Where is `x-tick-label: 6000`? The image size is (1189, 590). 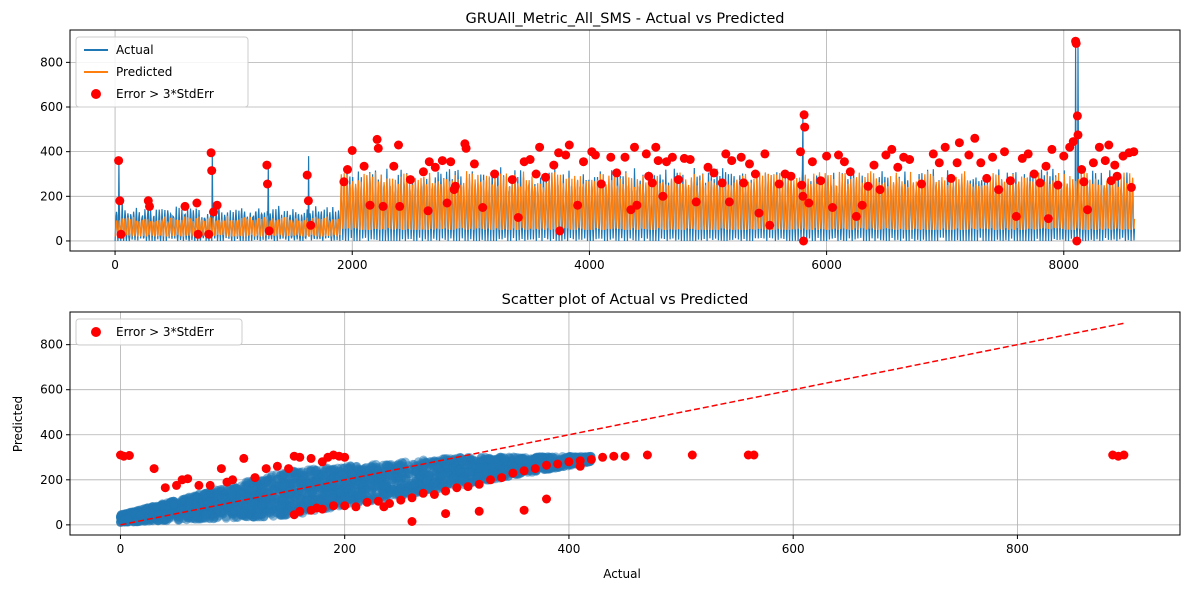
x-tick-label: 6000 is located at coordinates (826, 265).